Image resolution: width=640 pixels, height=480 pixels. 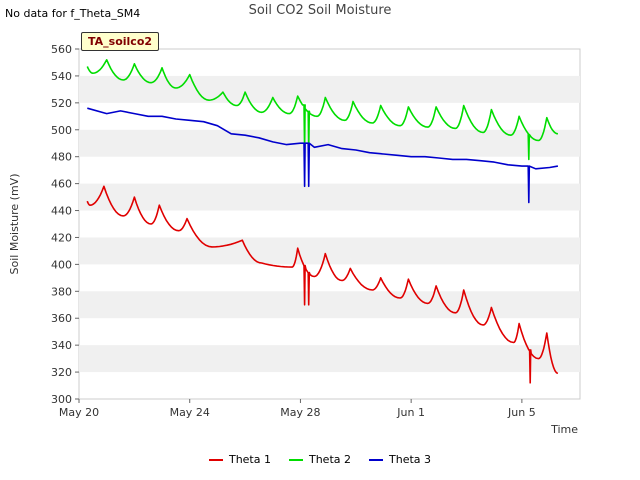 What do you see at coordinates (61, 76) in the screenshot?
I see `y-tick-label: 540` at bounding box center [61, 76].